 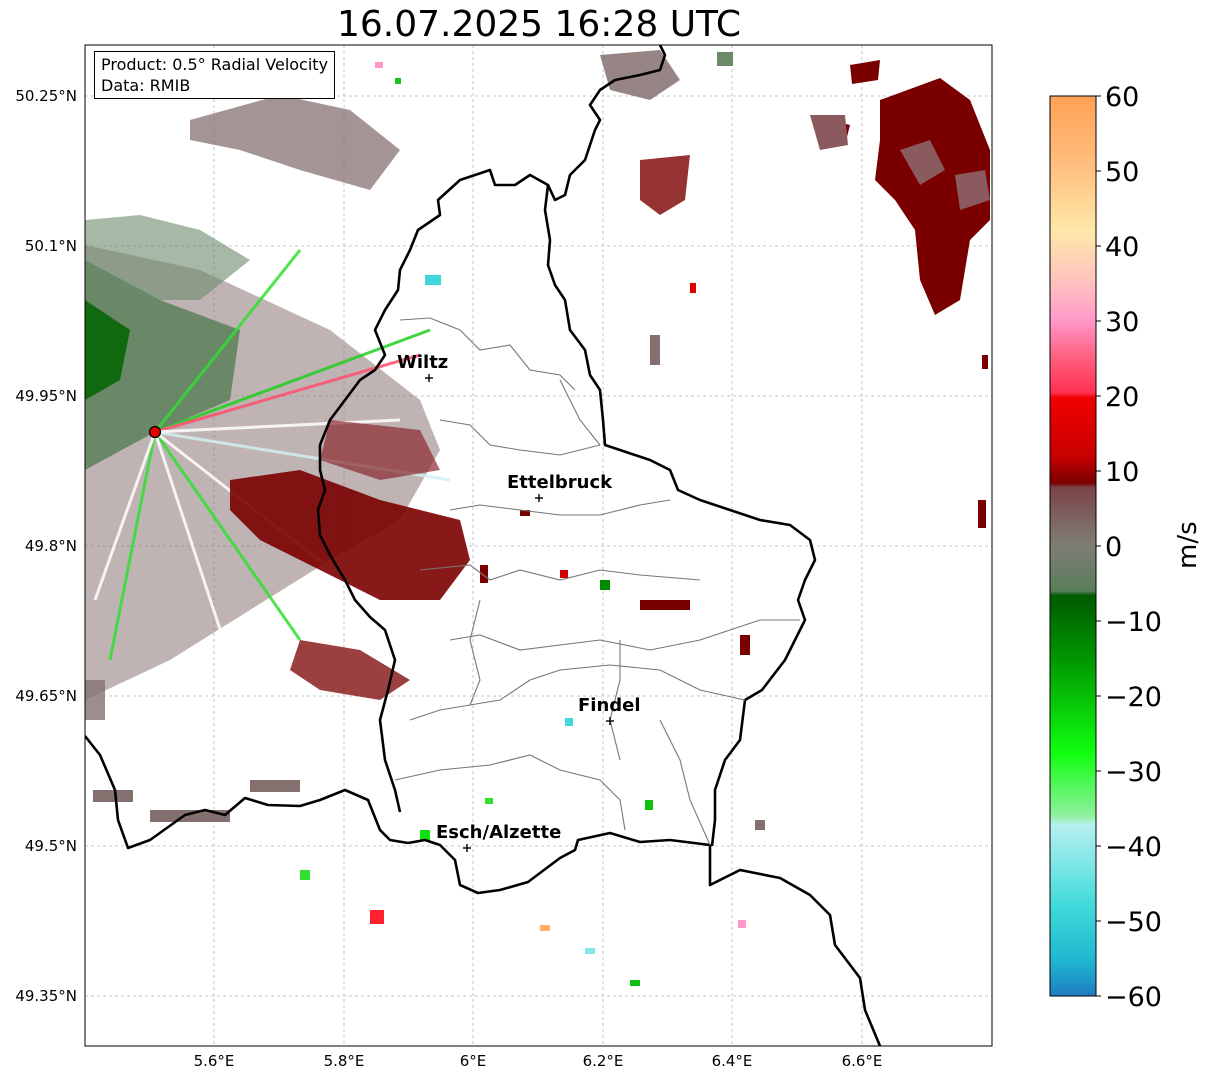 What do you see at coordinates (609, 705) in the screenshot?
I see `city-label-findel: Findel` at bounding box center [609, 705].